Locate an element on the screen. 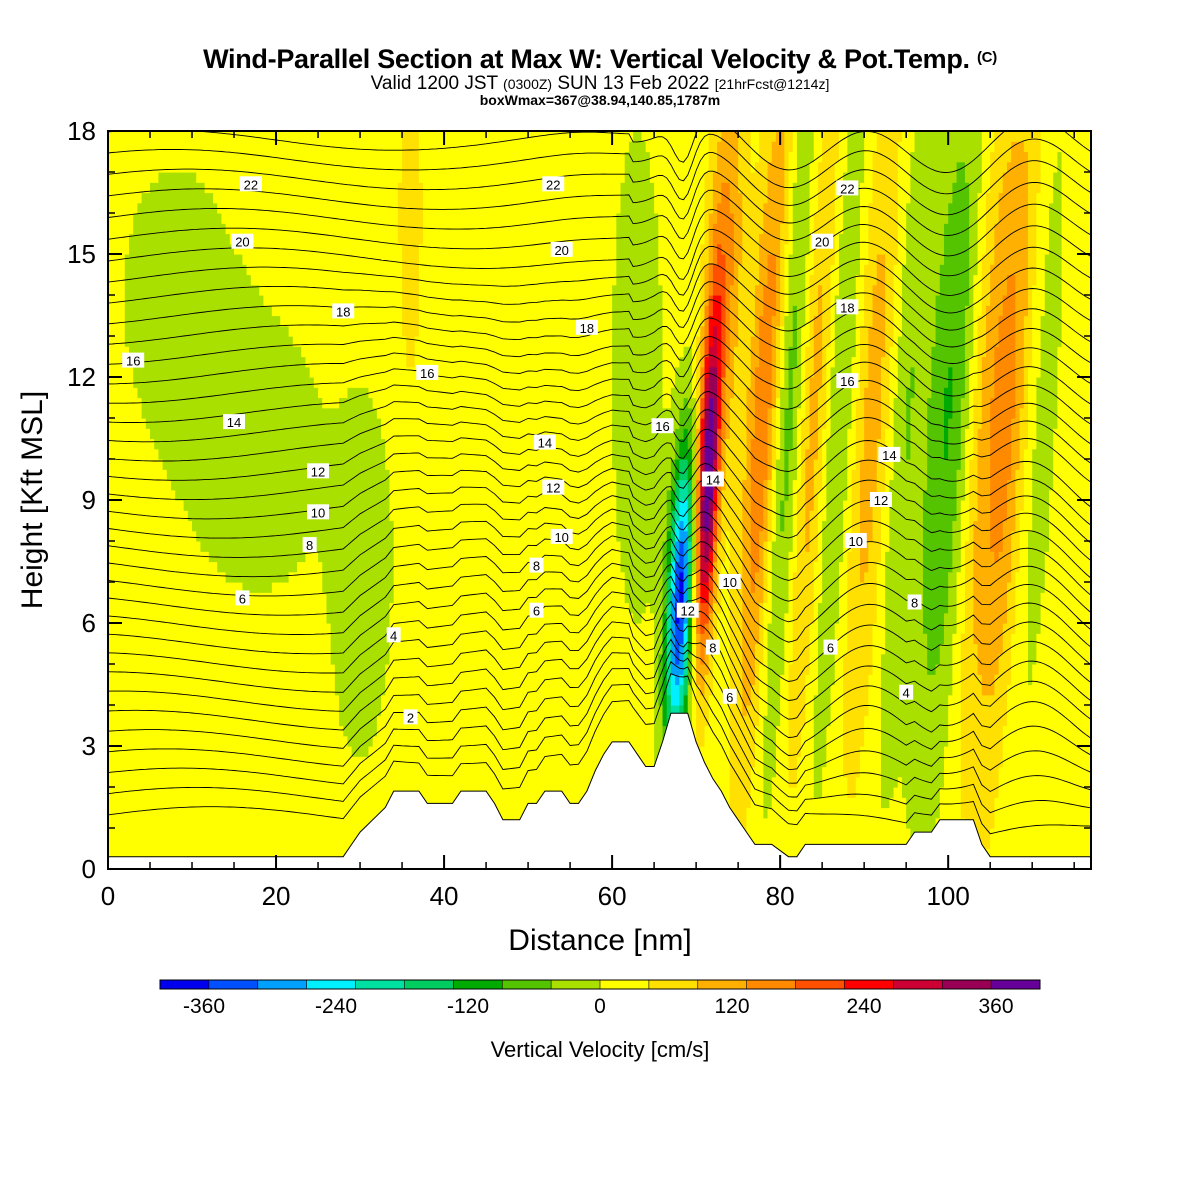 The width and height of the screenshot is (1200, 1200). contour-label-text: 4 is located at coordinates (906, 693).